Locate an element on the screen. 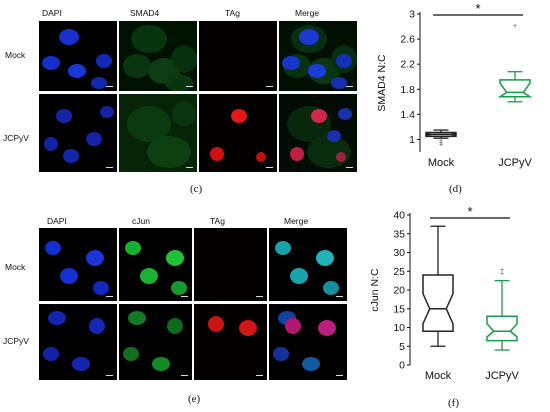 The height and width of the screenshot is (412, 550). y-tick-label-7: 35 is located at coordinates (399, 234).